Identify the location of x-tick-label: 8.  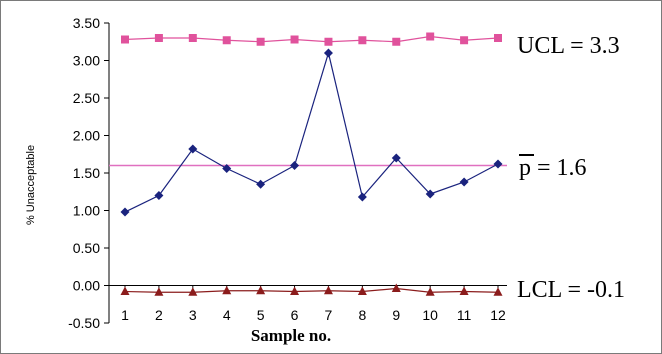
(362, 315).